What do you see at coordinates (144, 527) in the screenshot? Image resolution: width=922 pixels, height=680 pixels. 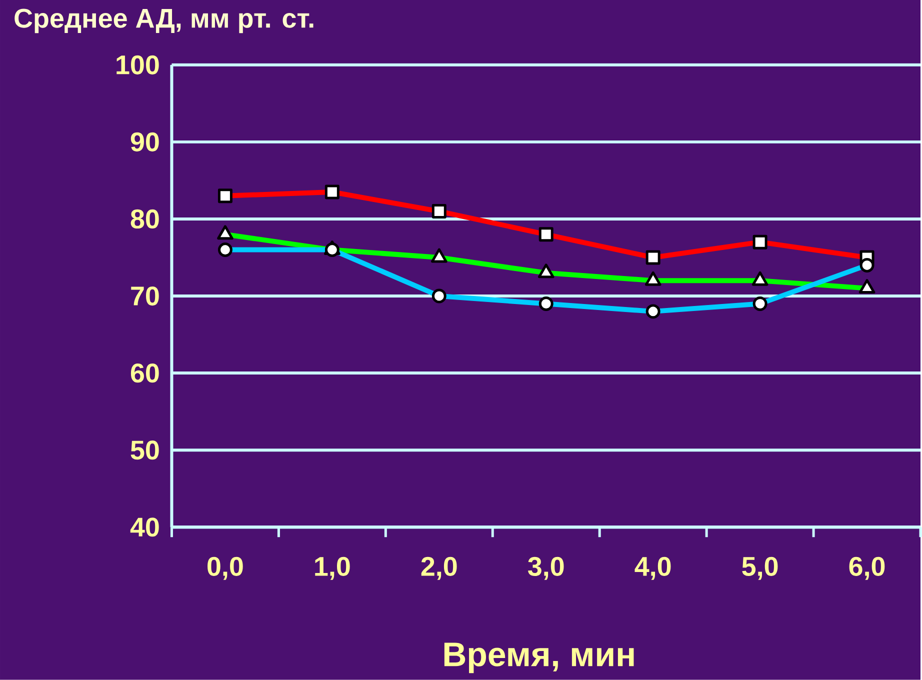 I see `y-tick-label: 40` at bounding box center [144, 527].